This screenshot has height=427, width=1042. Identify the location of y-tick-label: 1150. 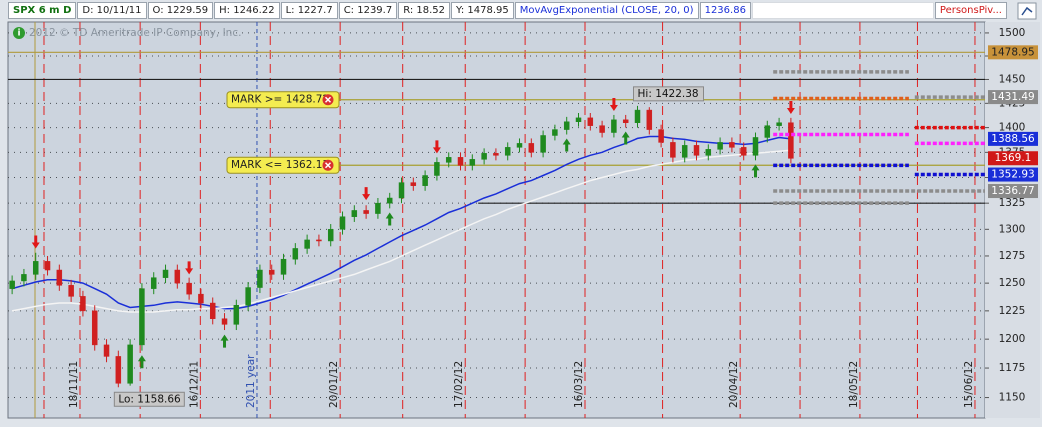
(1012, 398).